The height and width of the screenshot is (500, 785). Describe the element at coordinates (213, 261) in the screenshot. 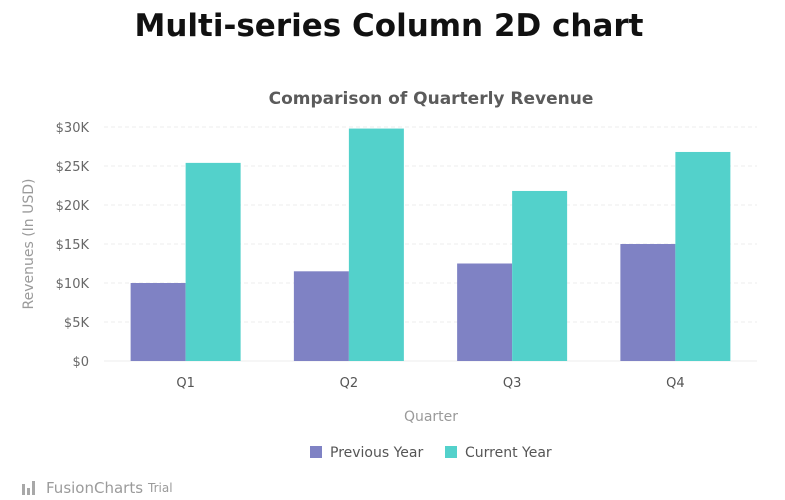

I see `bar-current-year-q1` at that location.